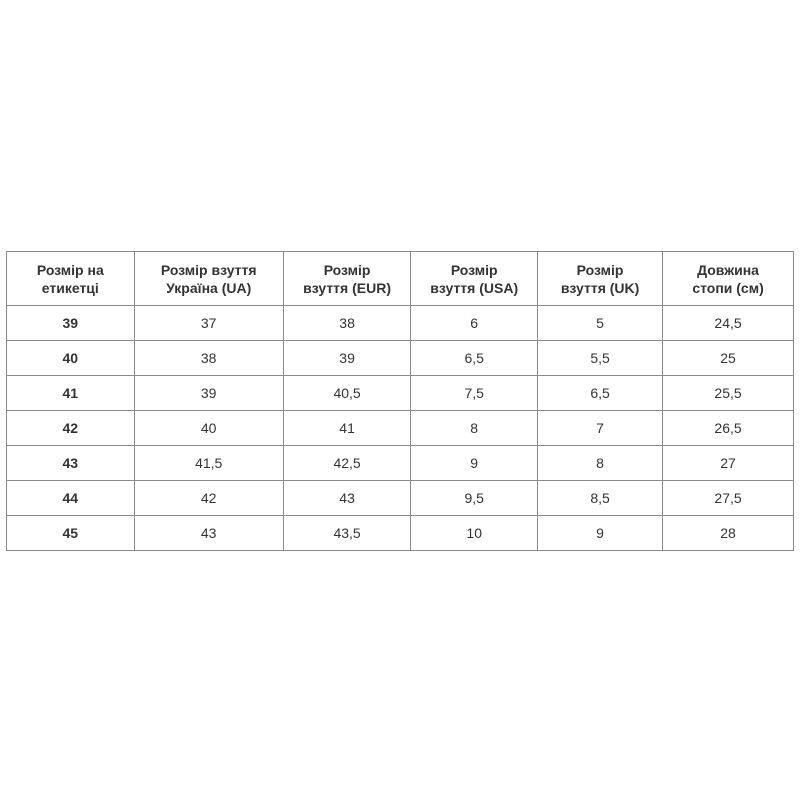 This screenshot has width=800, height=800. What do you see at coordinates (347, 287) in the screenshot?
I see `column-header-line: взуття (EUR)` at bounding box center [347, 287].